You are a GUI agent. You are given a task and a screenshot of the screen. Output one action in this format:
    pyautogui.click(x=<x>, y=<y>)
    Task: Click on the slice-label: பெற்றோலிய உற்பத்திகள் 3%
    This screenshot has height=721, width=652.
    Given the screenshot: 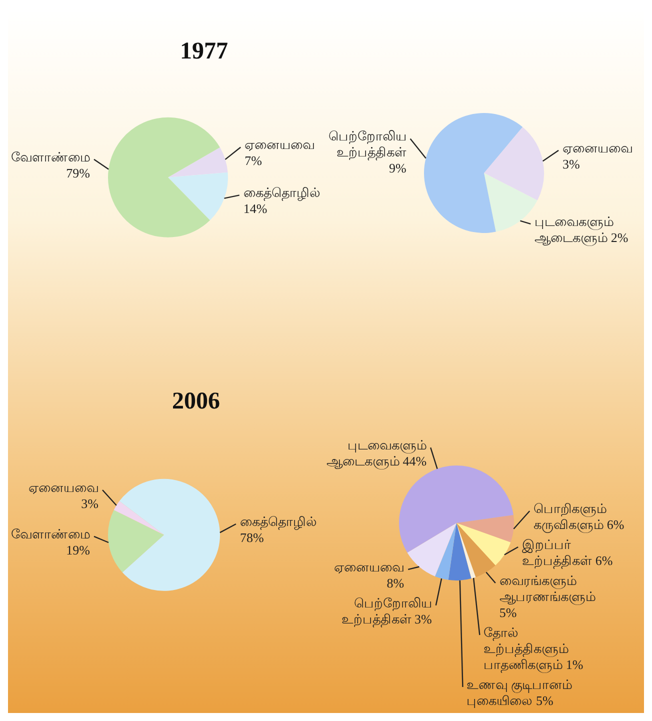 What is the action you would take?
    pyautogui.click(x=386, y=610)
    